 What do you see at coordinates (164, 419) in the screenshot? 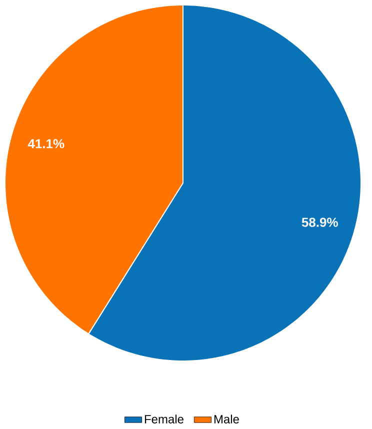
I see `legend-label: Female` at bounding box center [164, 419].